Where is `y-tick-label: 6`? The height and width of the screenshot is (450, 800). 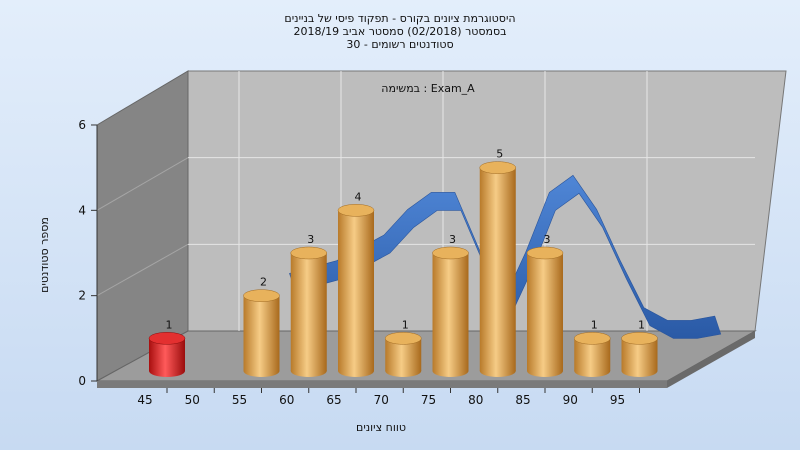 y-tick-label: 6 is located at coordinates (82, 125).